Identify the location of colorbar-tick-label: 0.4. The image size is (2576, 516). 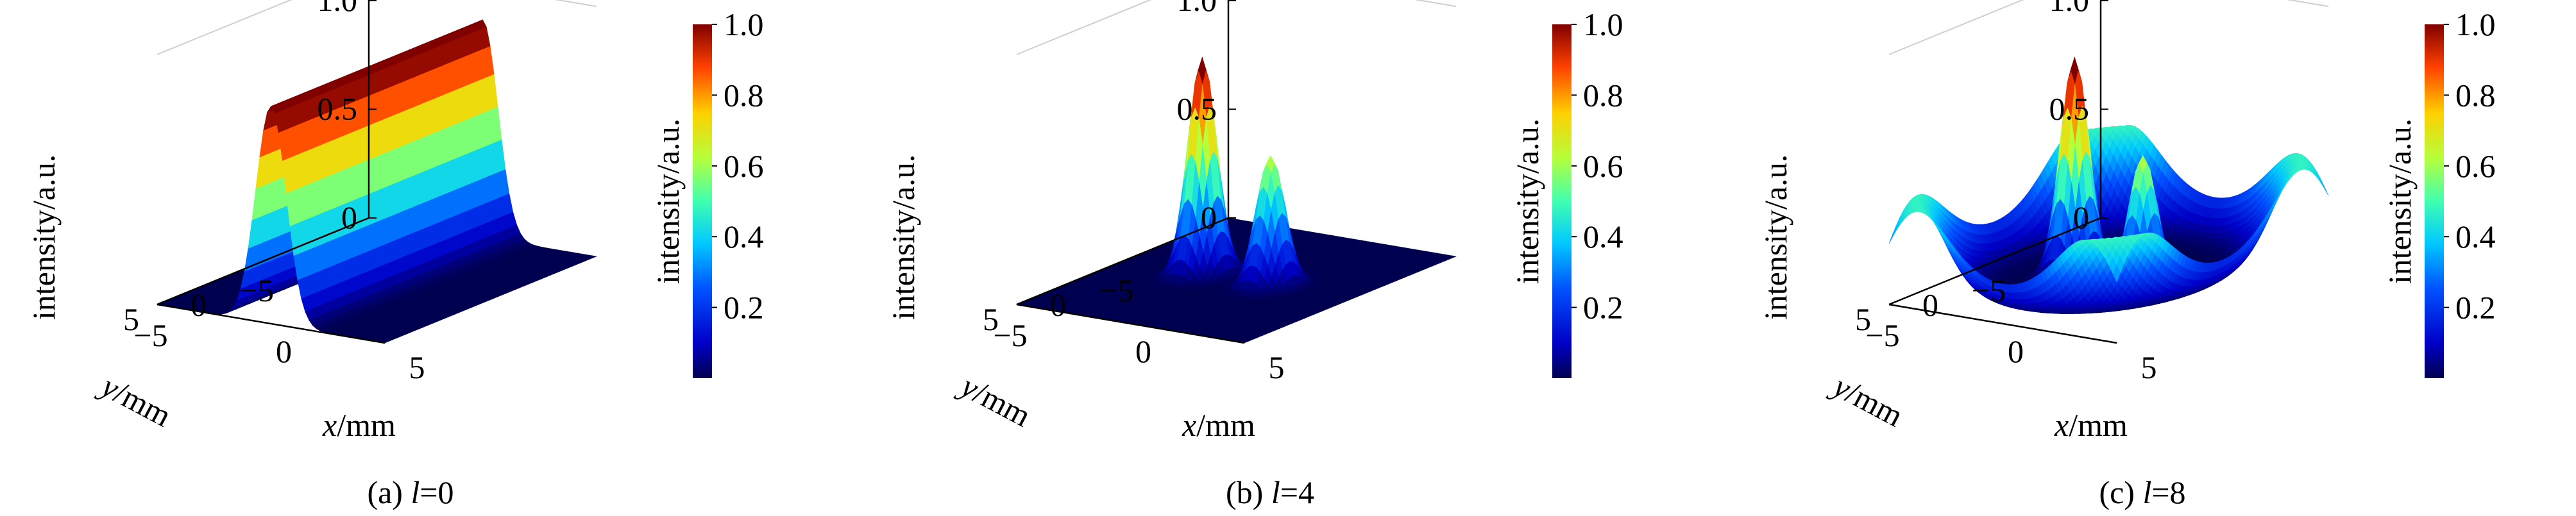
(744, 237).